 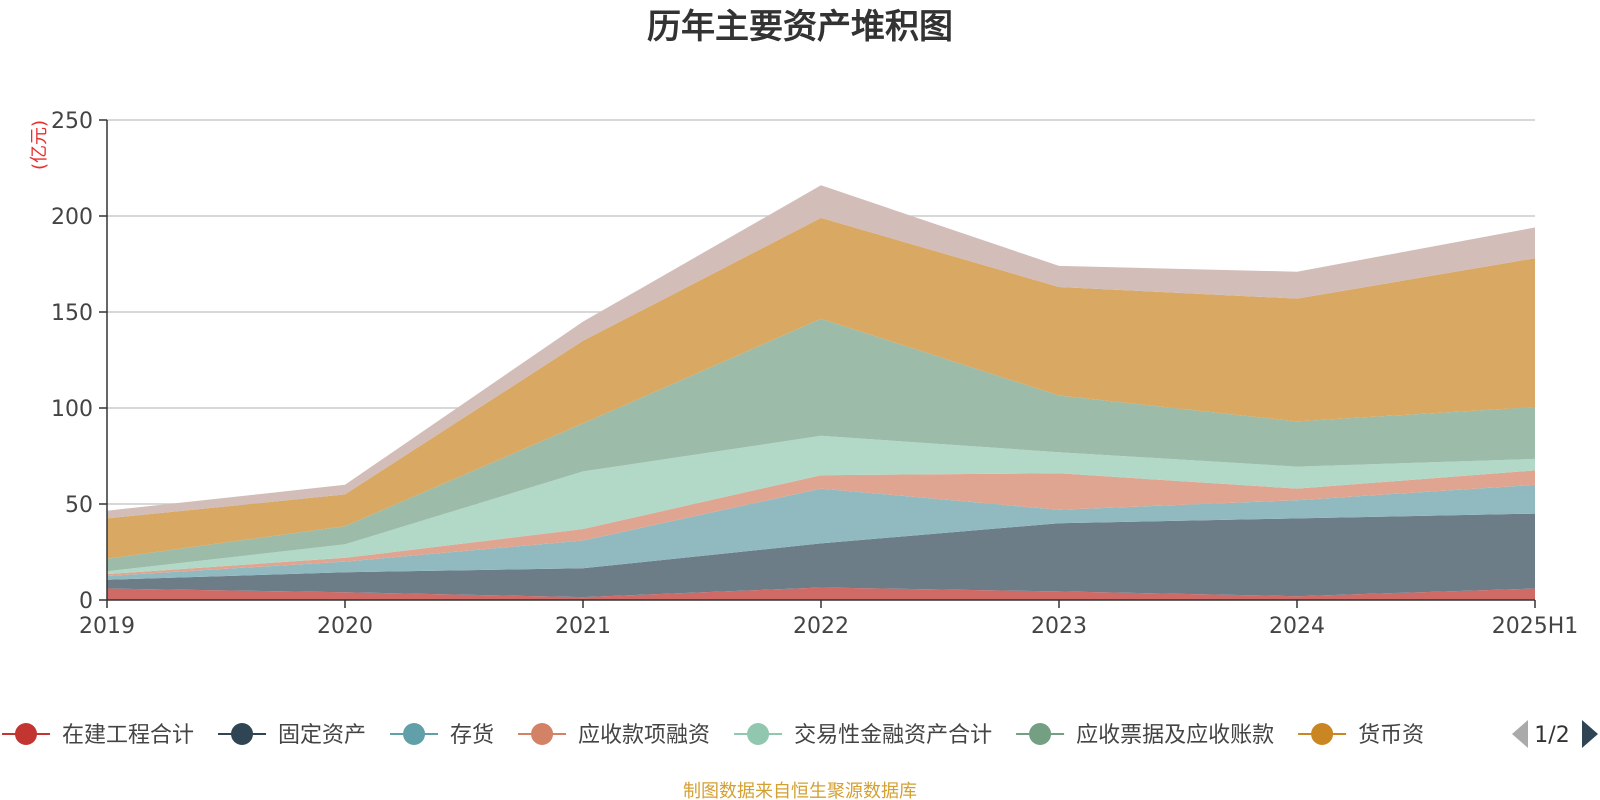 I want to click on area-series-固定资产, so click(x=821, y=555).